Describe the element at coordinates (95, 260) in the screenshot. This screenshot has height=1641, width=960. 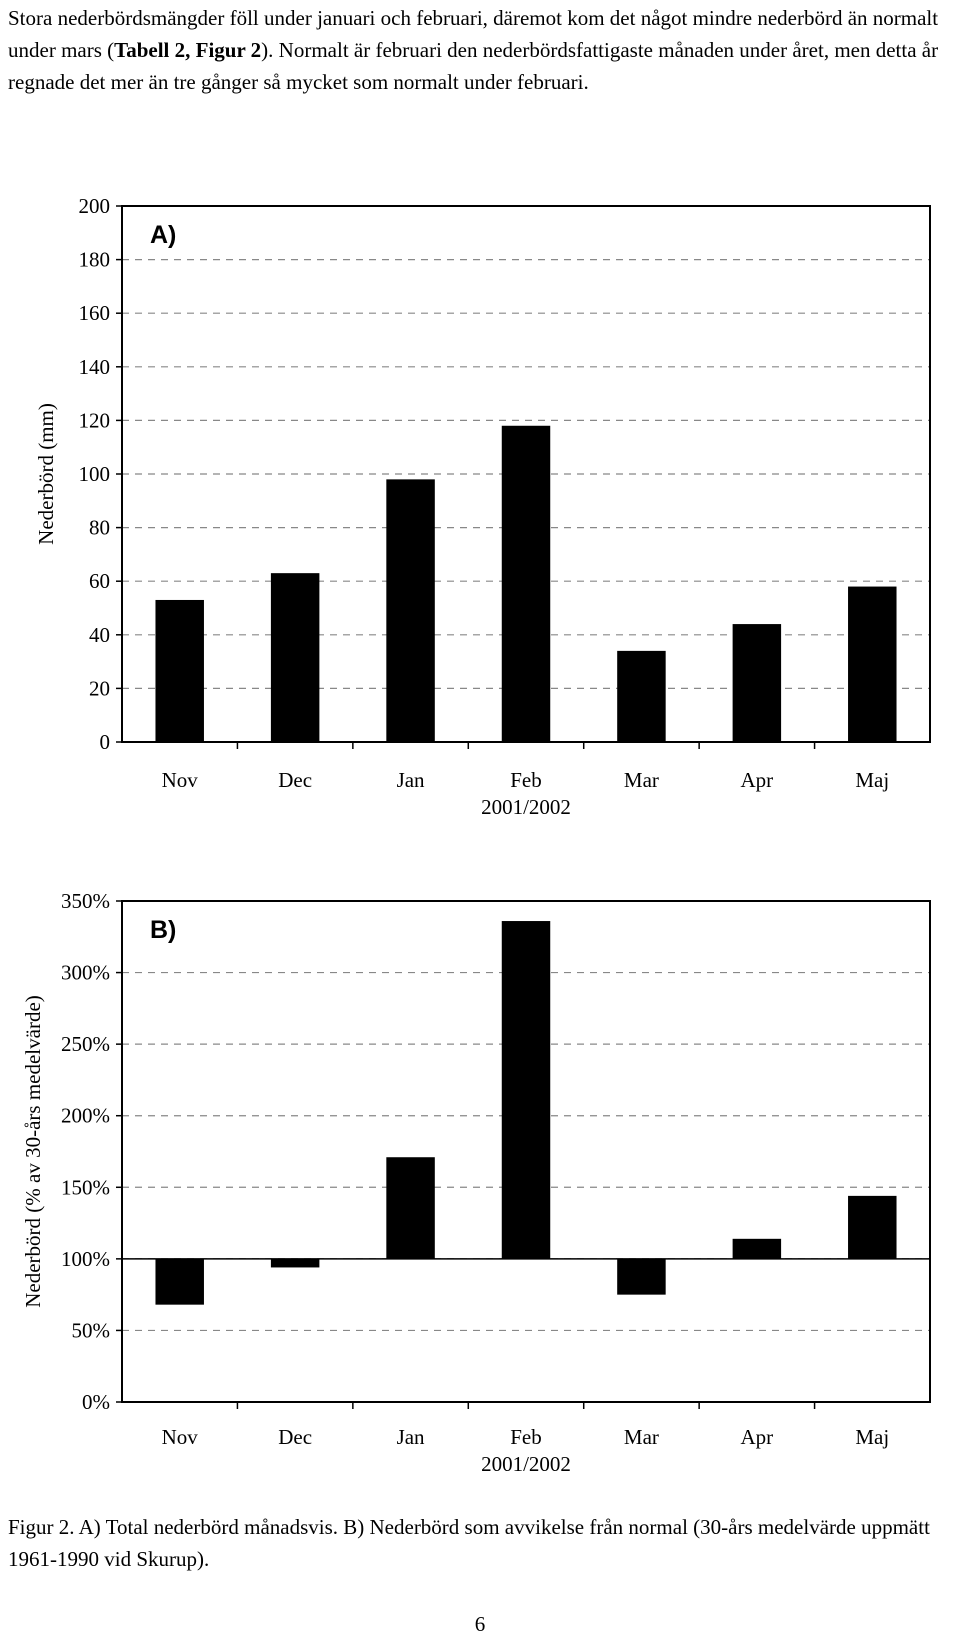
I see `chart-a-ytick-label: 180` at that location.